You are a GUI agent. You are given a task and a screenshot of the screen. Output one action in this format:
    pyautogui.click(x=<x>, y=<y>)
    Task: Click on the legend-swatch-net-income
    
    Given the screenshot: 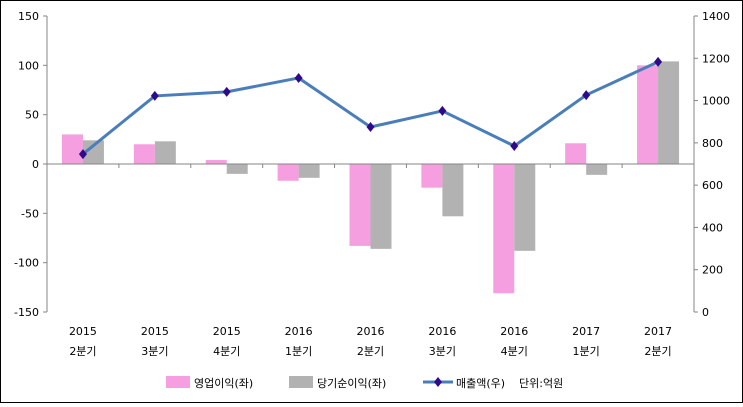 What is the action you would take?
    pyautogui.click(x=301, y=382)
    